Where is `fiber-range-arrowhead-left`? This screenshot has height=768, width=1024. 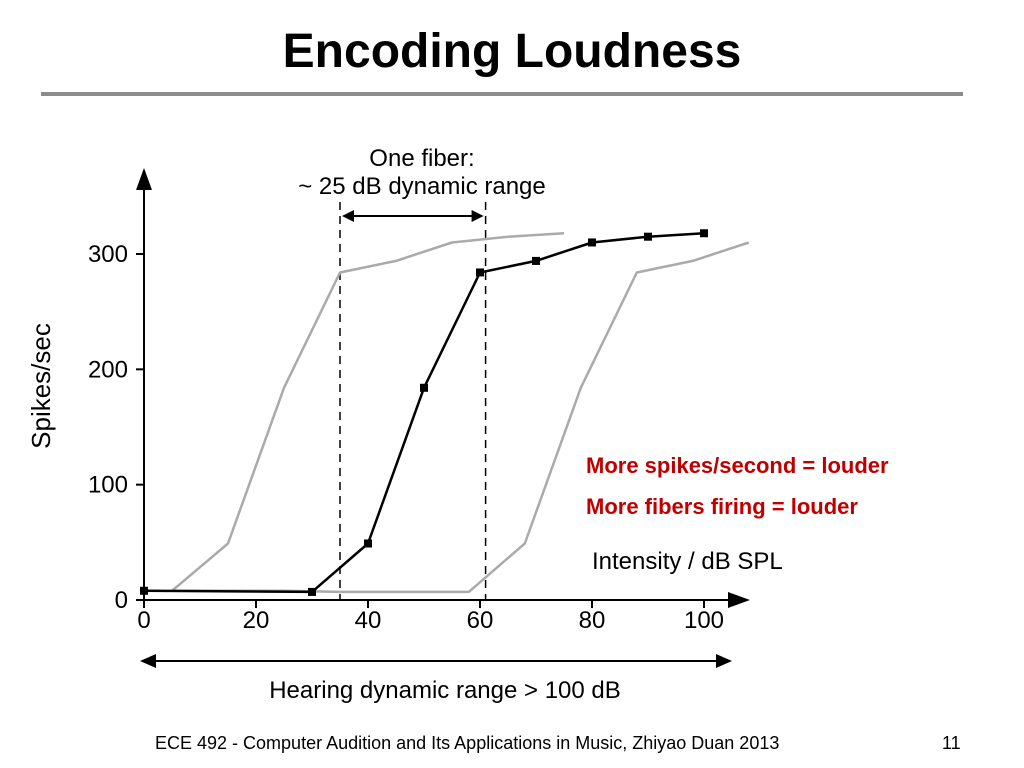 fiber-range-arrowhead-left is located at coordinates (348, 216).